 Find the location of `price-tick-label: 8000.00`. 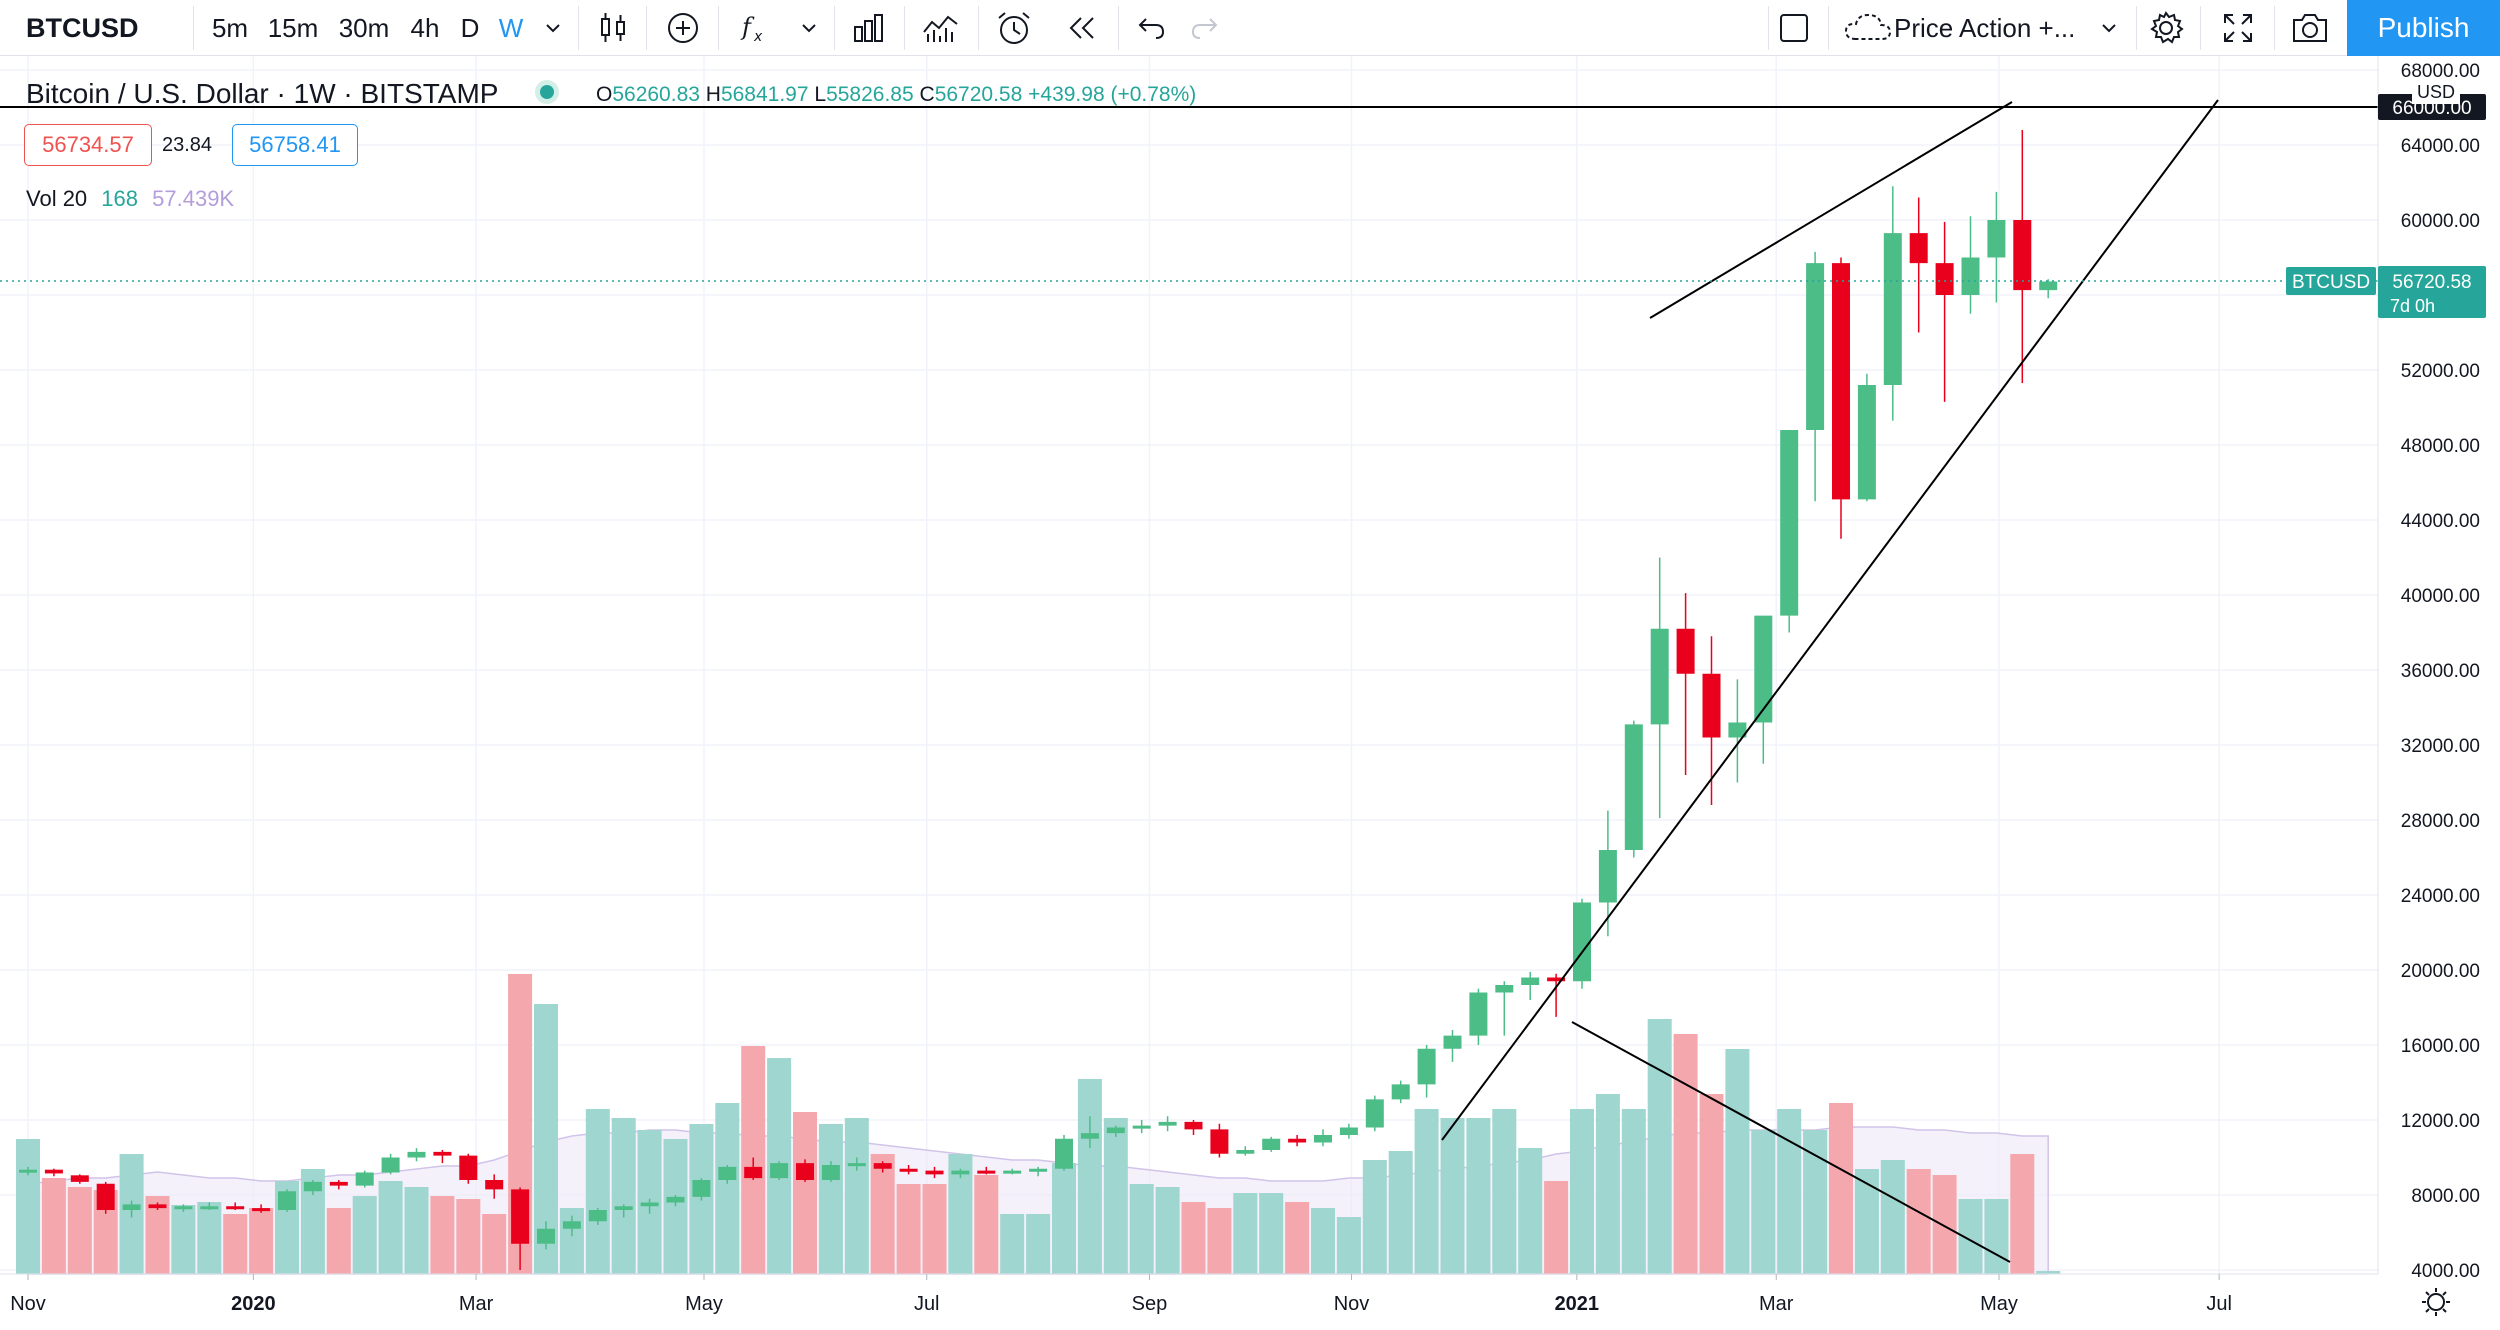

price-tick-label: 8000.00 is located at coordinates (2445, 1196).